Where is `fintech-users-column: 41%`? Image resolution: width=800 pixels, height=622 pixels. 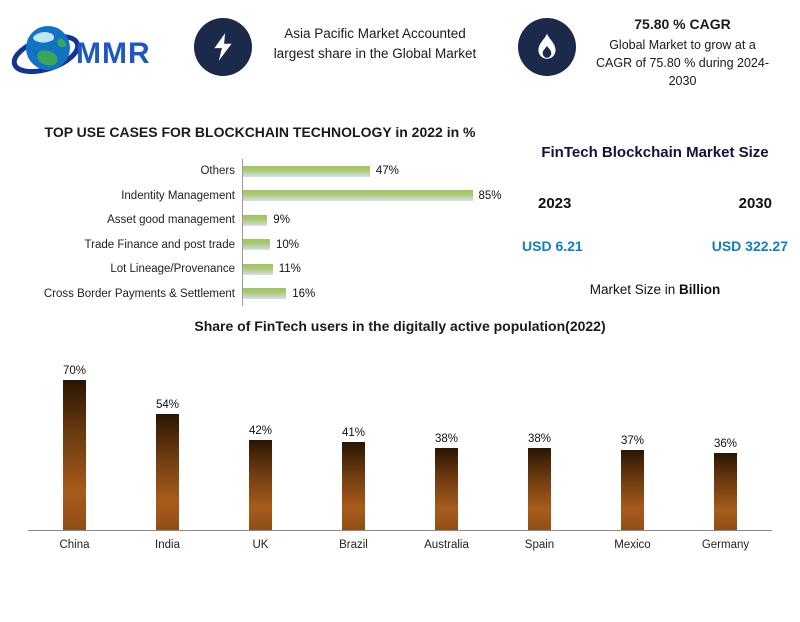
fintech-users-column: 41% is located at coordinates (353, 478).